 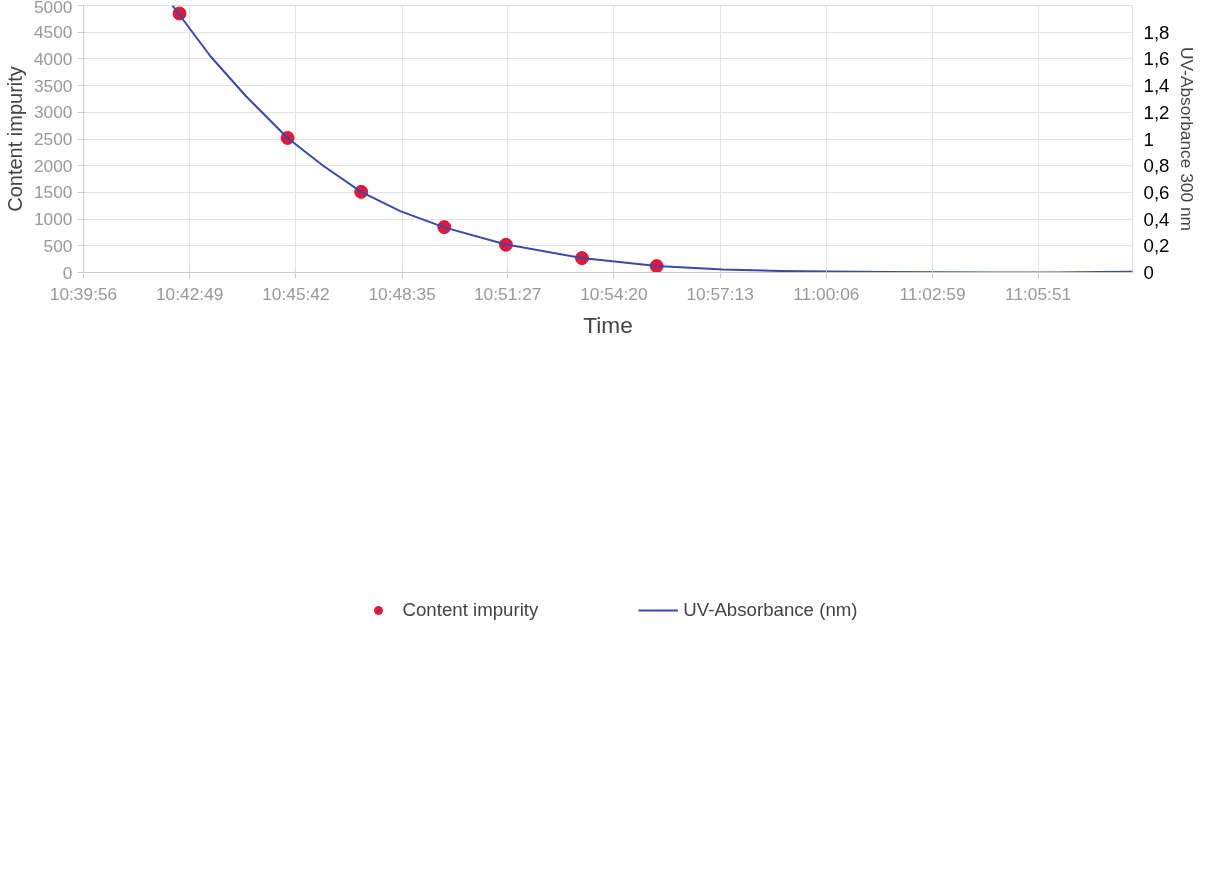 I want to click on y2-tick-label: 1,6, so click(x=1156, y=59).